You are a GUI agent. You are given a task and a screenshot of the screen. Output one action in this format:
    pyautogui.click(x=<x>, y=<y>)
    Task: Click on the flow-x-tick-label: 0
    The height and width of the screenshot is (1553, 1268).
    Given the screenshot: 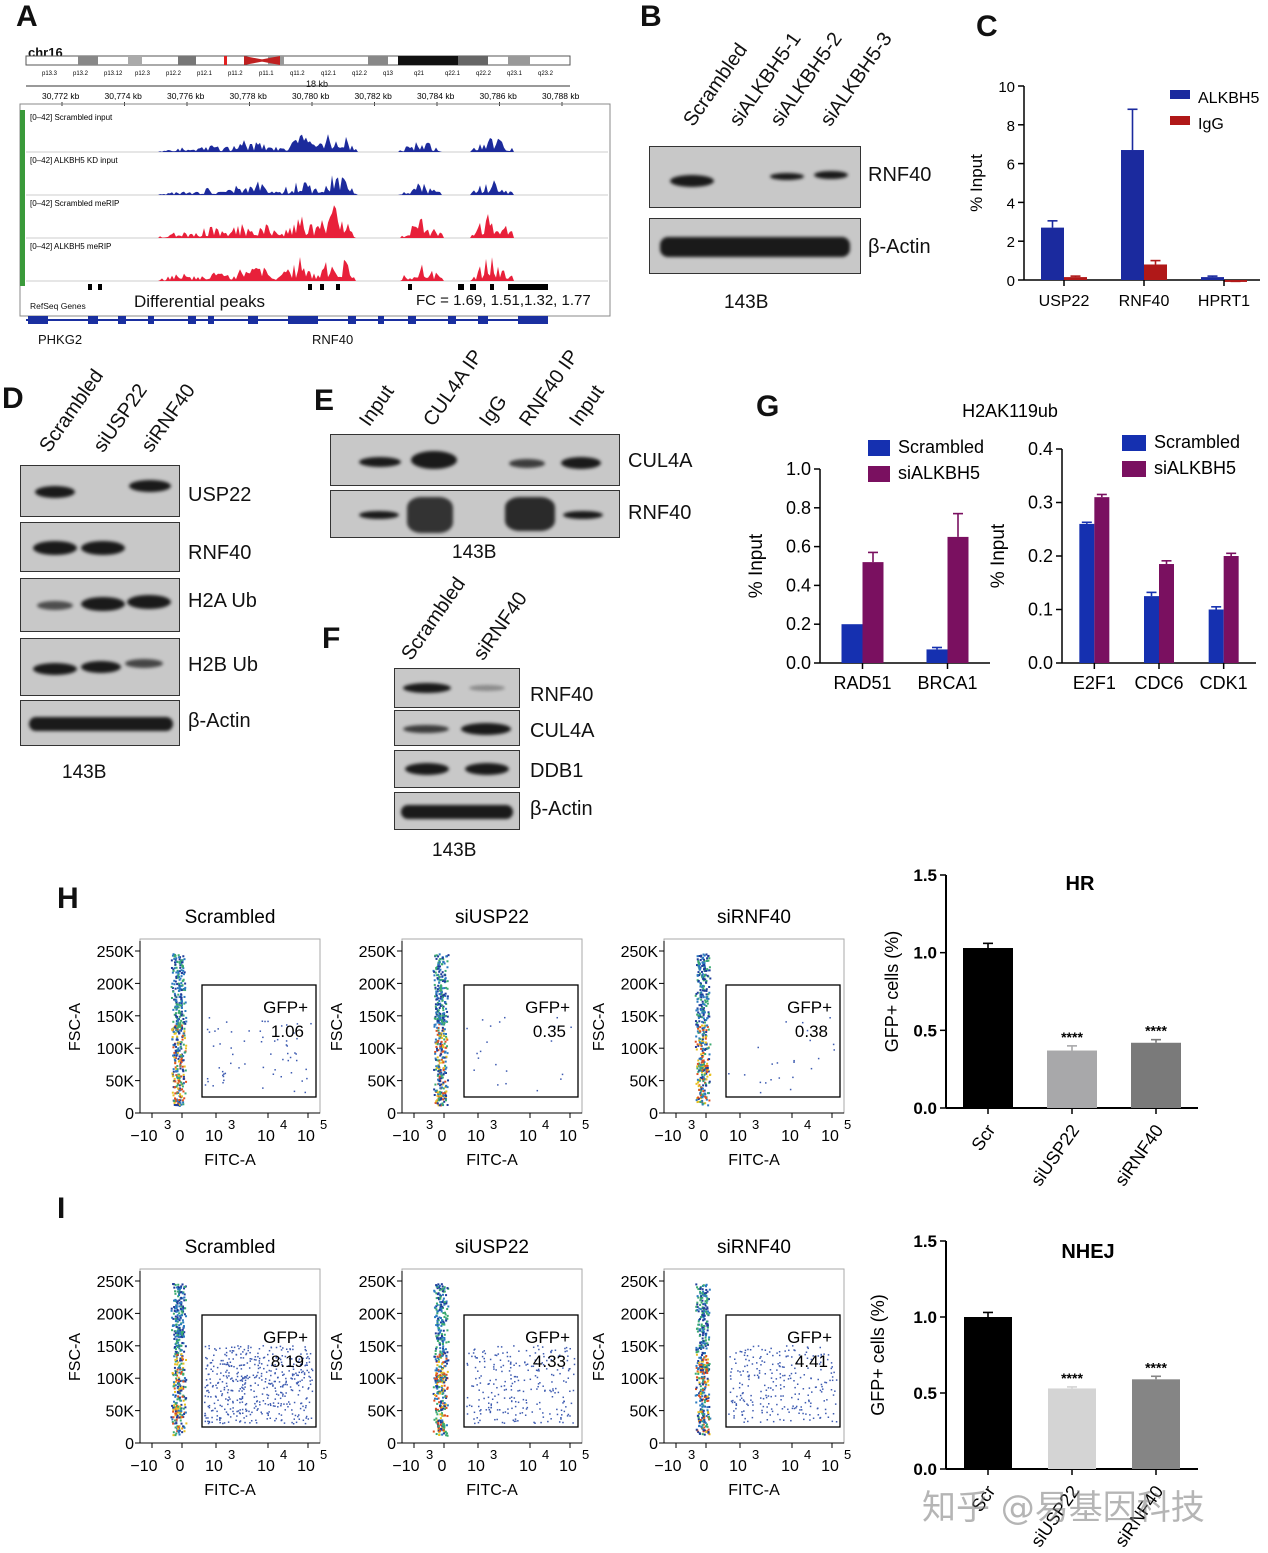 What is the action you would take?
    pyautogui.click(x=704, y=1466)
    